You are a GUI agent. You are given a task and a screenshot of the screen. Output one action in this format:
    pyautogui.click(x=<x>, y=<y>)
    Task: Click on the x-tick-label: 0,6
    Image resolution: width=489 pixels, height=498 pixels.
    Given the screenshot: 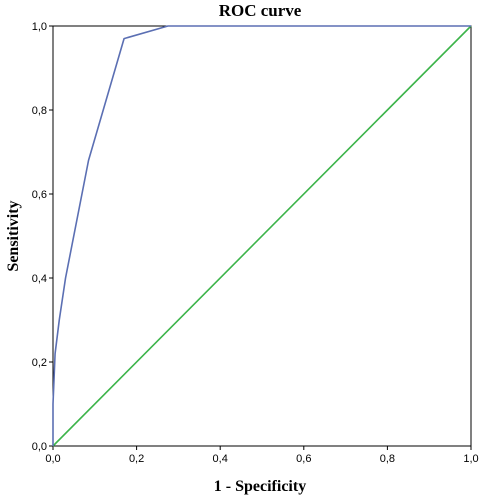 What is the action you would take?
    pyautogui.click(x=303, y=459)
    